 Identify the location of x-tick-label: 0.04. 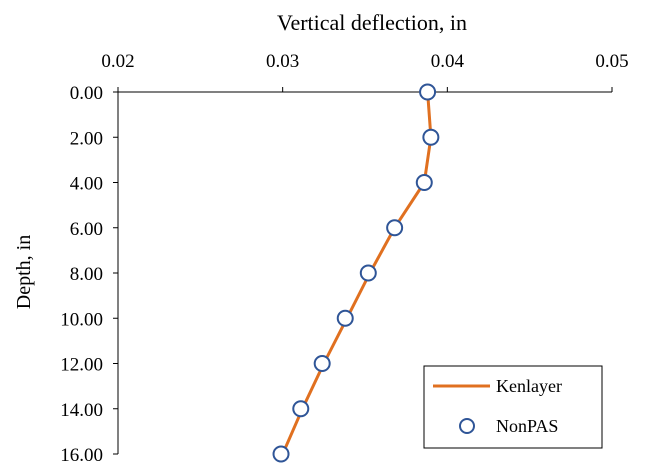
(448, 61).